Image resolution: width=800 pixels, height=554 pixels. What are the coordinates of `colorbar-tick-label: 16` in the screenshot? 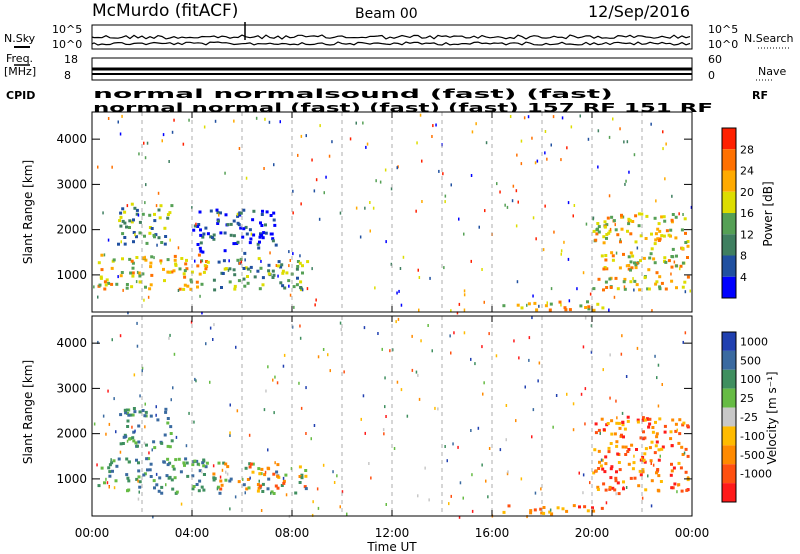 It's located at (747, 213).